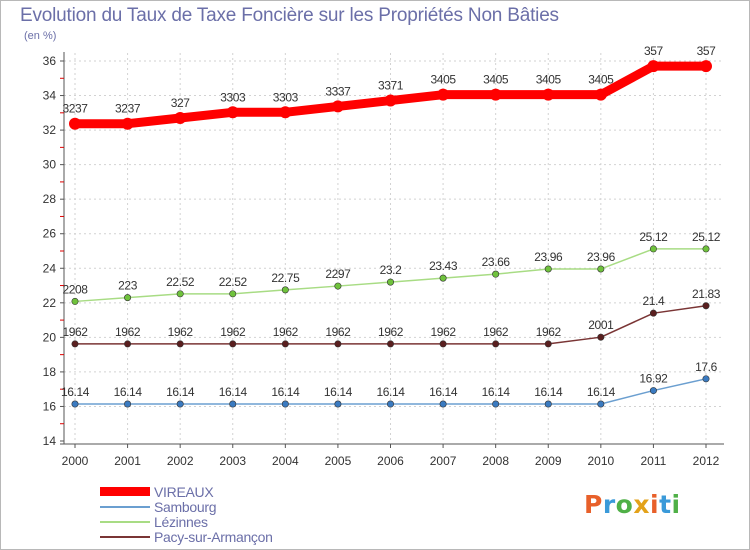 The height and width of the screenshot is (550, 750). Describe the element at coordinates (655, 504) in the screenshot. I see `logo-letter: i` at that location.